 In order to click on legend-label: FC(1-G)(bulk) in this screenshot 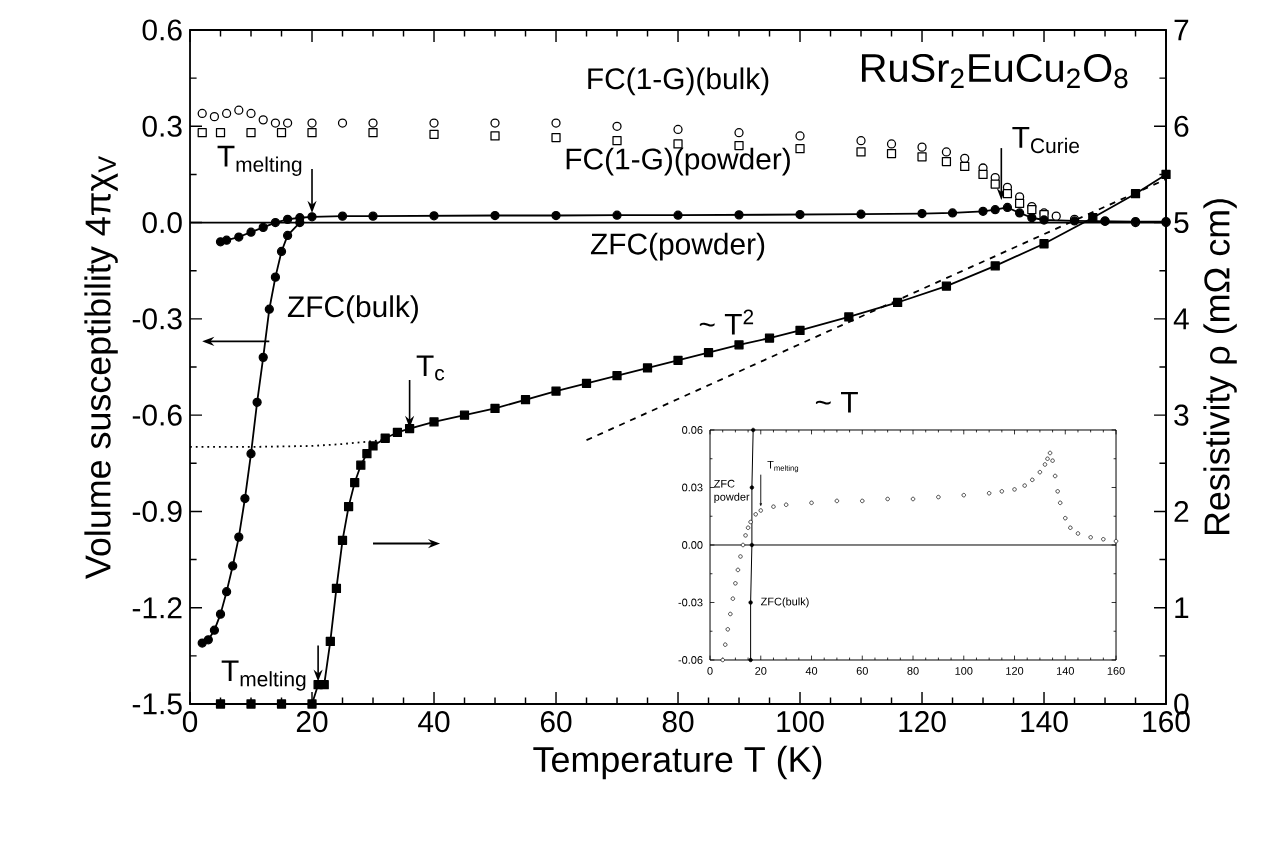, I will do `click(678, 81)`.